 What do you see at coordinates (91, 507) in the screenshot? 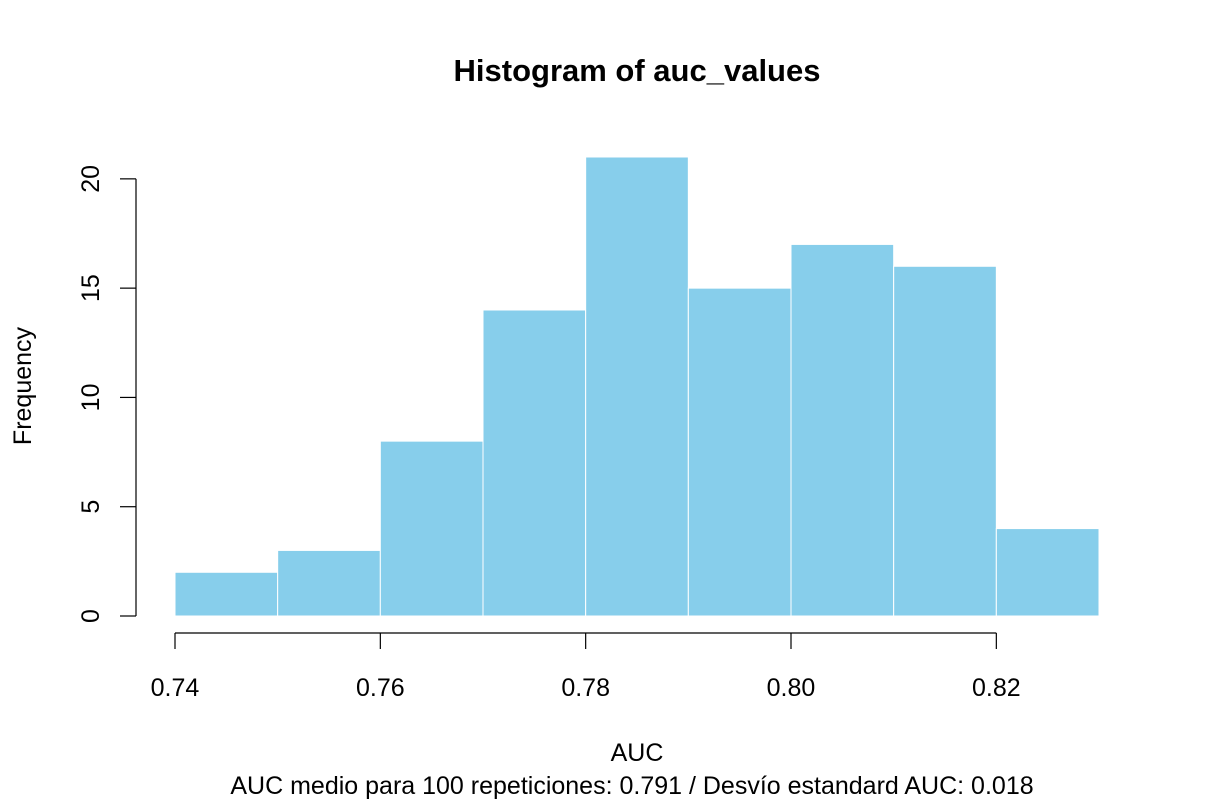
I see `y-tick-label: 5` at bounding box center [91, 507].